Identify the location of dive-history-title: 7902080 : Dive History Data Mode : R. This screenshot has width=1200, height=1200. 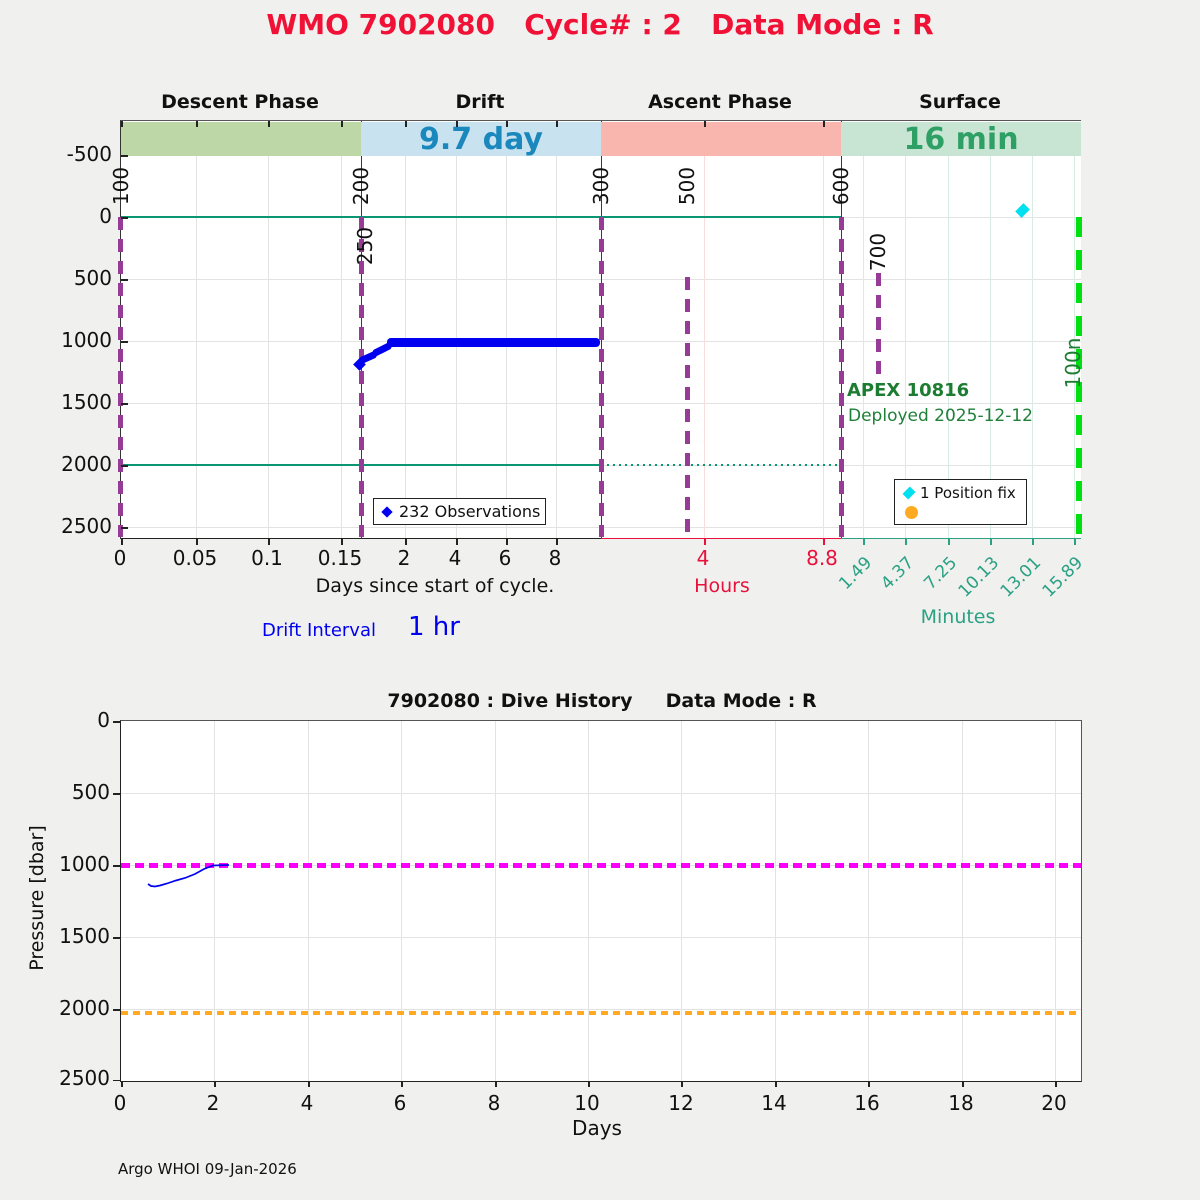
(602, 701).